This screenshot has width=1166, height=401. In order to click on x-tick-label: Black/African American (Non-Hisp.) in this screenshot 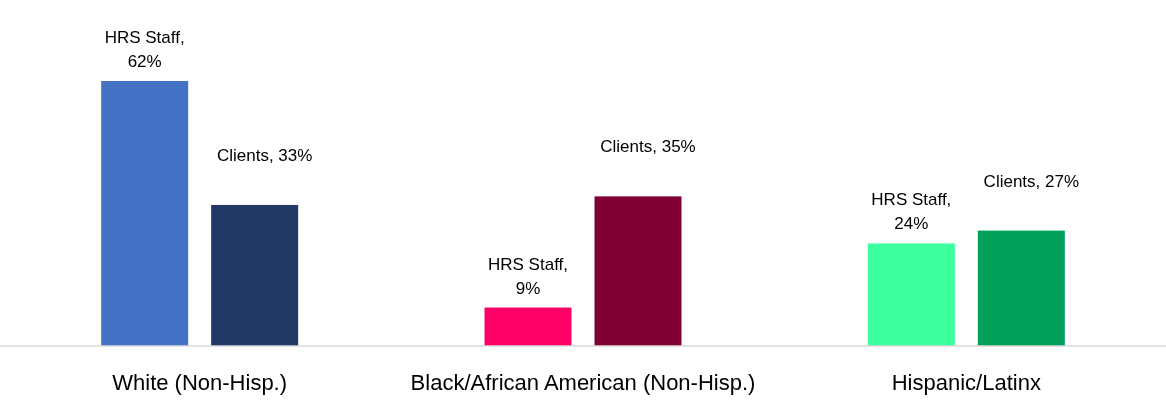, I will do `click(583, 382)`.